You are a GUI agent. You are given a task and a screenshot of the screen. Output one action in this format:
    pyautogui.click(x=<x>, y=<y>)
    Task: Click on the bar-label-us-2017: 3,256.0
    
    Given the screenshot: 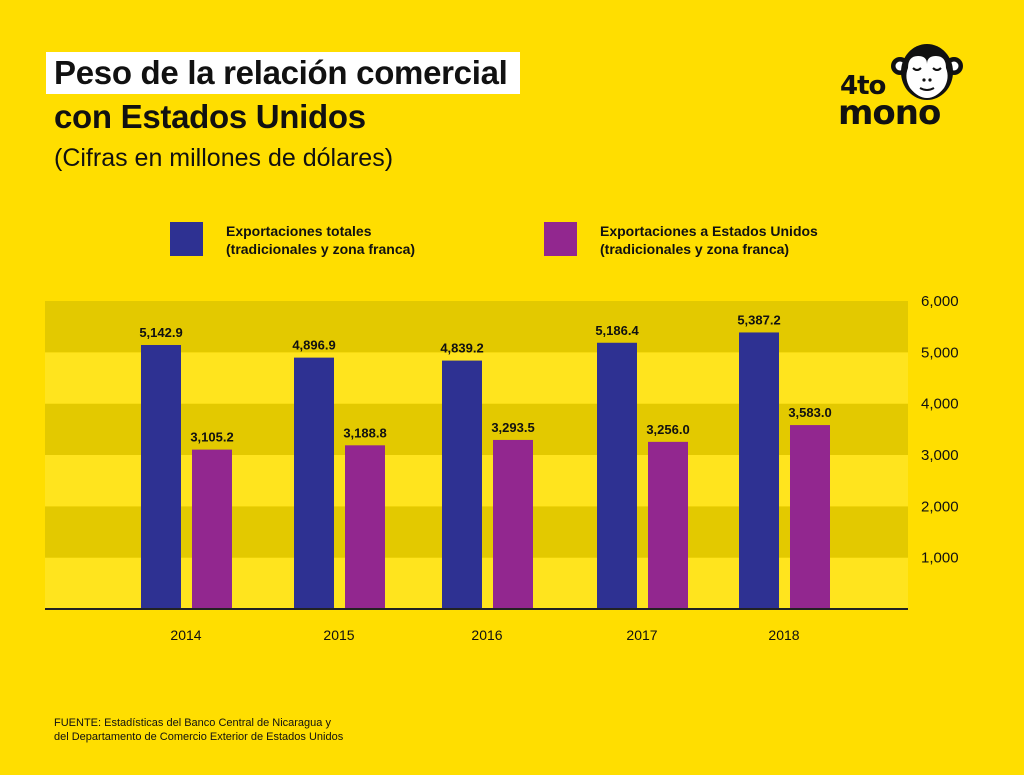 What is the action you would take?
    pyautogui.click(x=667, y=429)
    